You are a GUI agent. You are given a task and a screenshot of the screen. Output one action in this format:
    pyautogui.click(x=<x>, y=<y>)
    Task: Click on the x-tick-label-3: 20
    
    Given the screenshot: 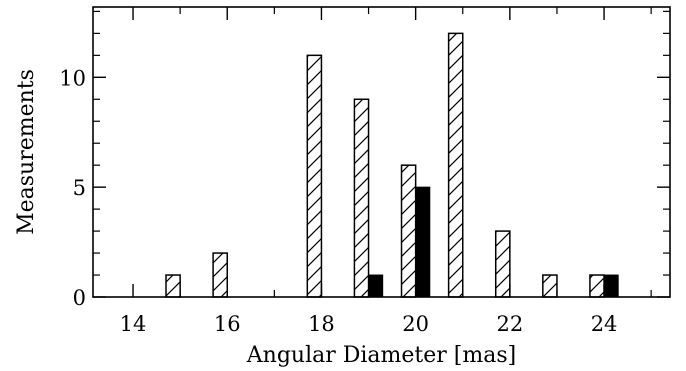 What is the action you would take?
    pyautogui.click(x=415, y=324)
    